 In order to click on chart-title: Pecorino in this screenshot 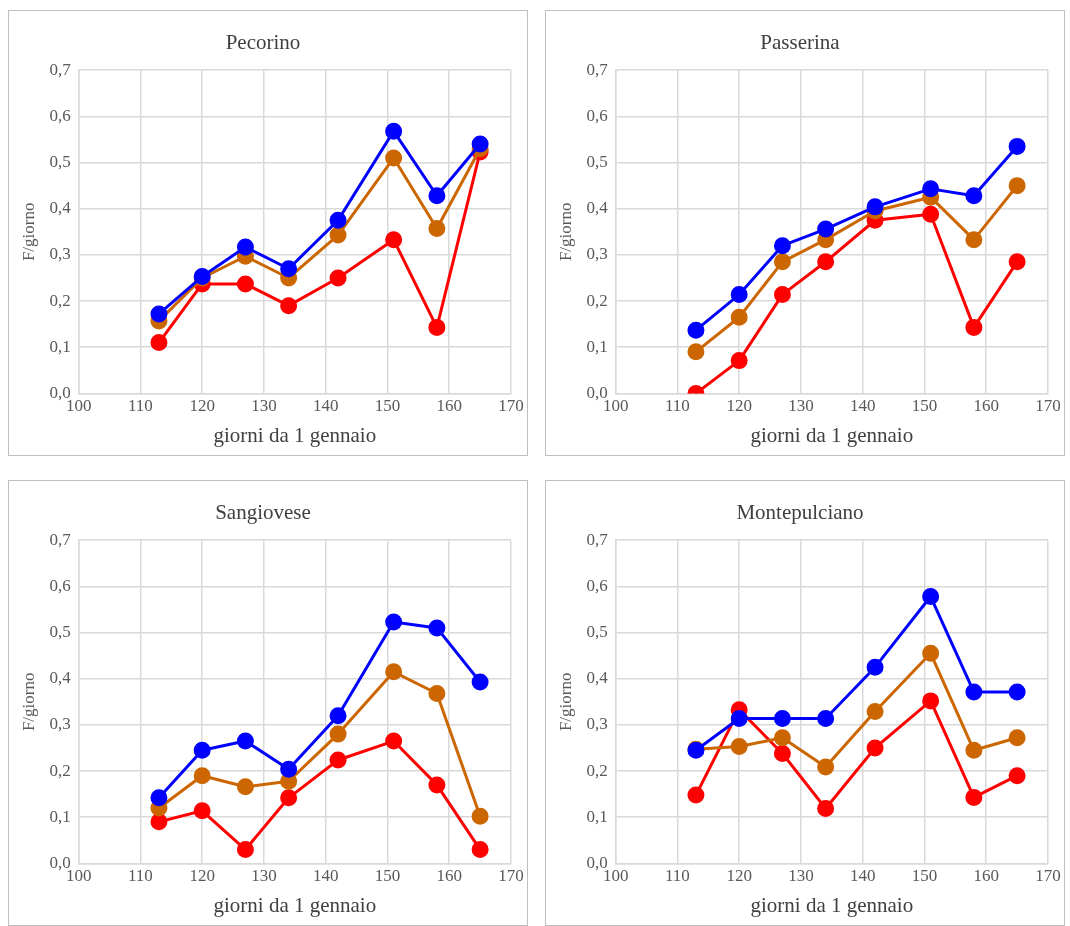, I will do `click(263, 42)`.